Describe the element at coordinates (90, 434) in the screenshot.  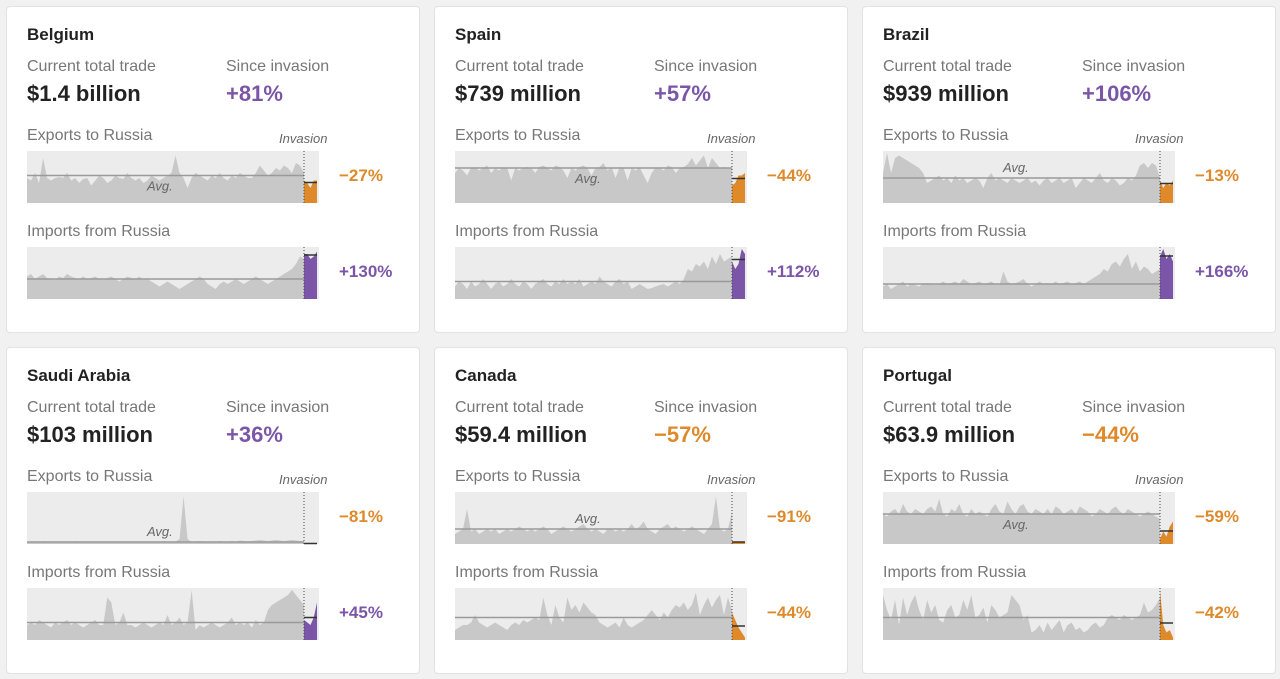
I see `current-total-trade-value: $103 million` at that location.